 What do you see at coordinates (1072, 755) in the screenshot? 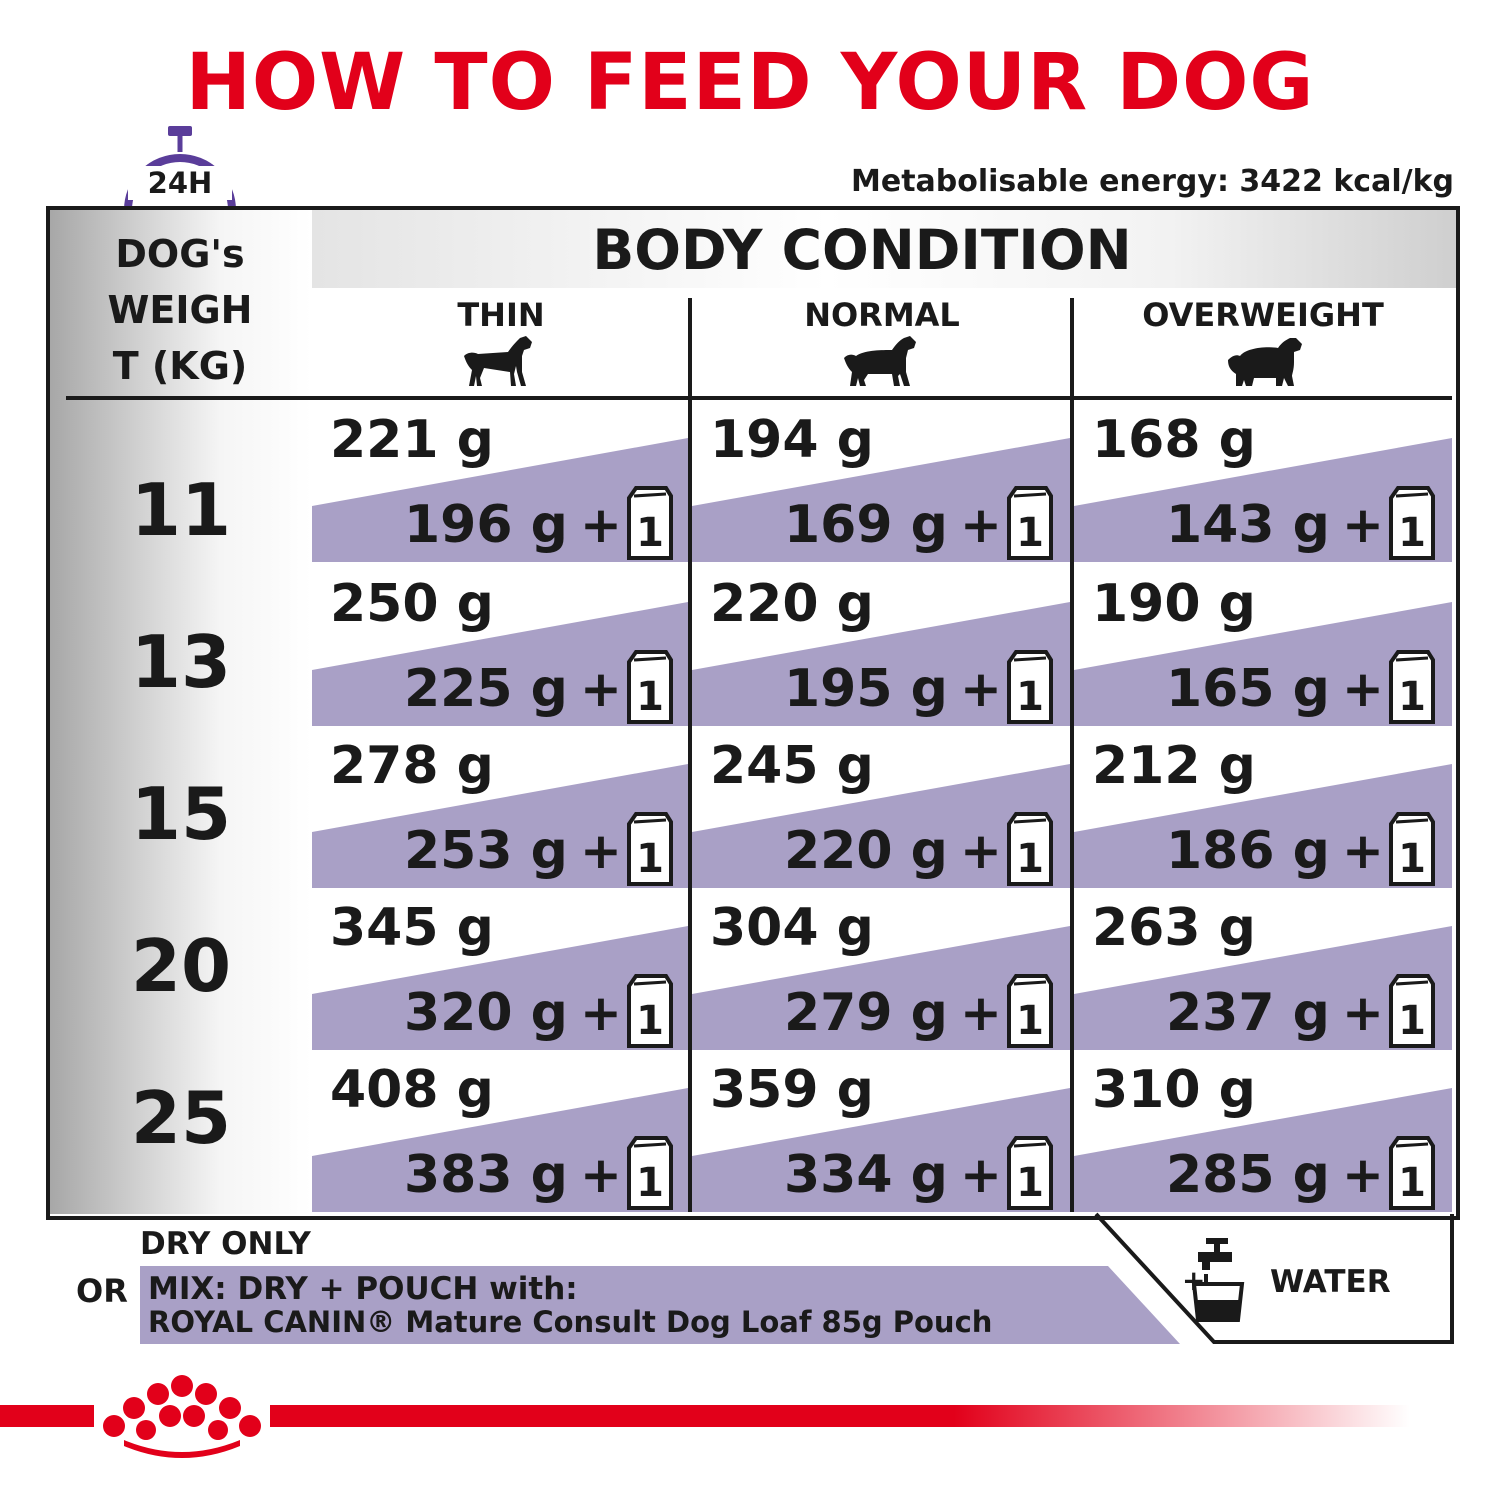
I see `column-divider` at bounding box center [1072, 755].